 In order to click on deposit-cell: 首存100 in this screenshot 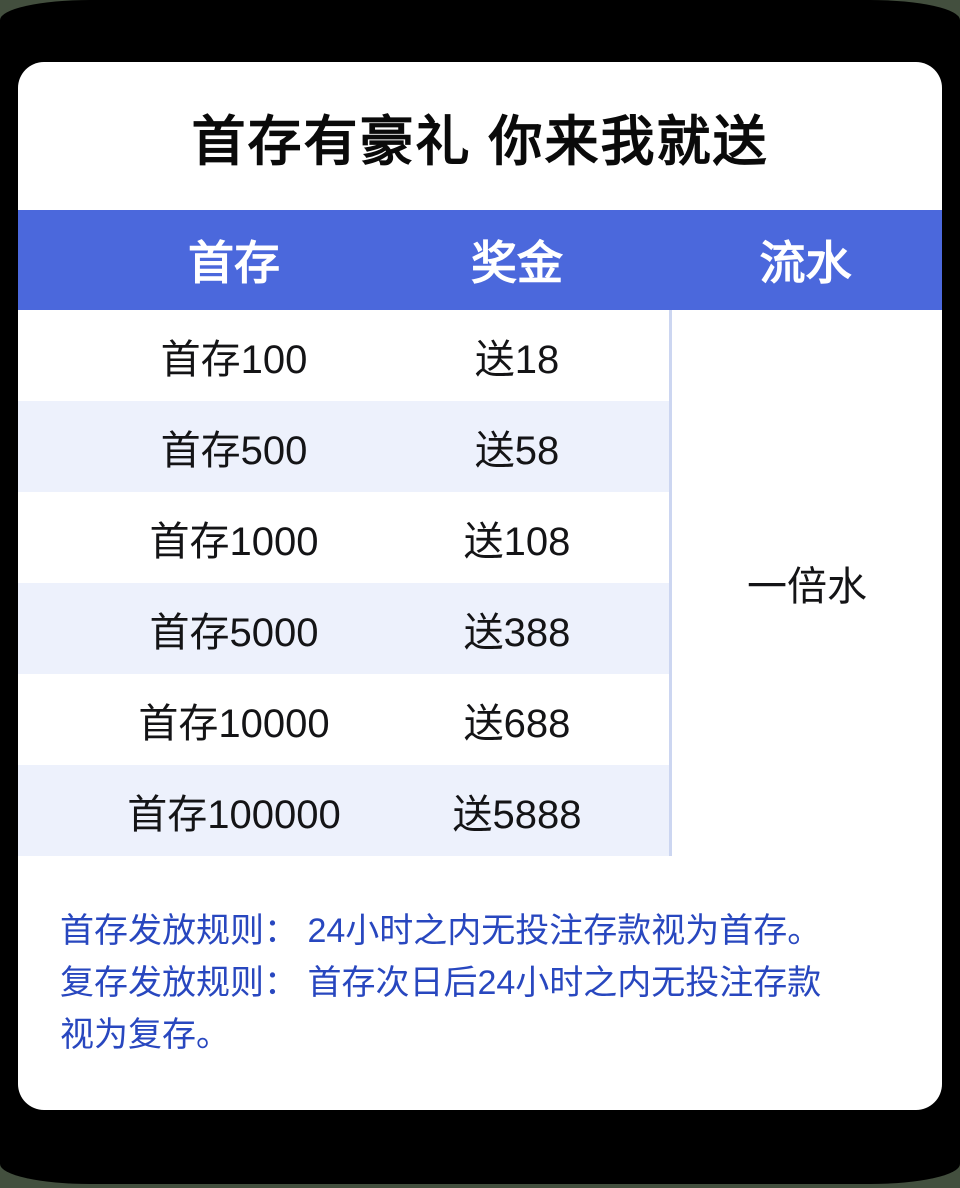, I will do `click(234, 359)`.